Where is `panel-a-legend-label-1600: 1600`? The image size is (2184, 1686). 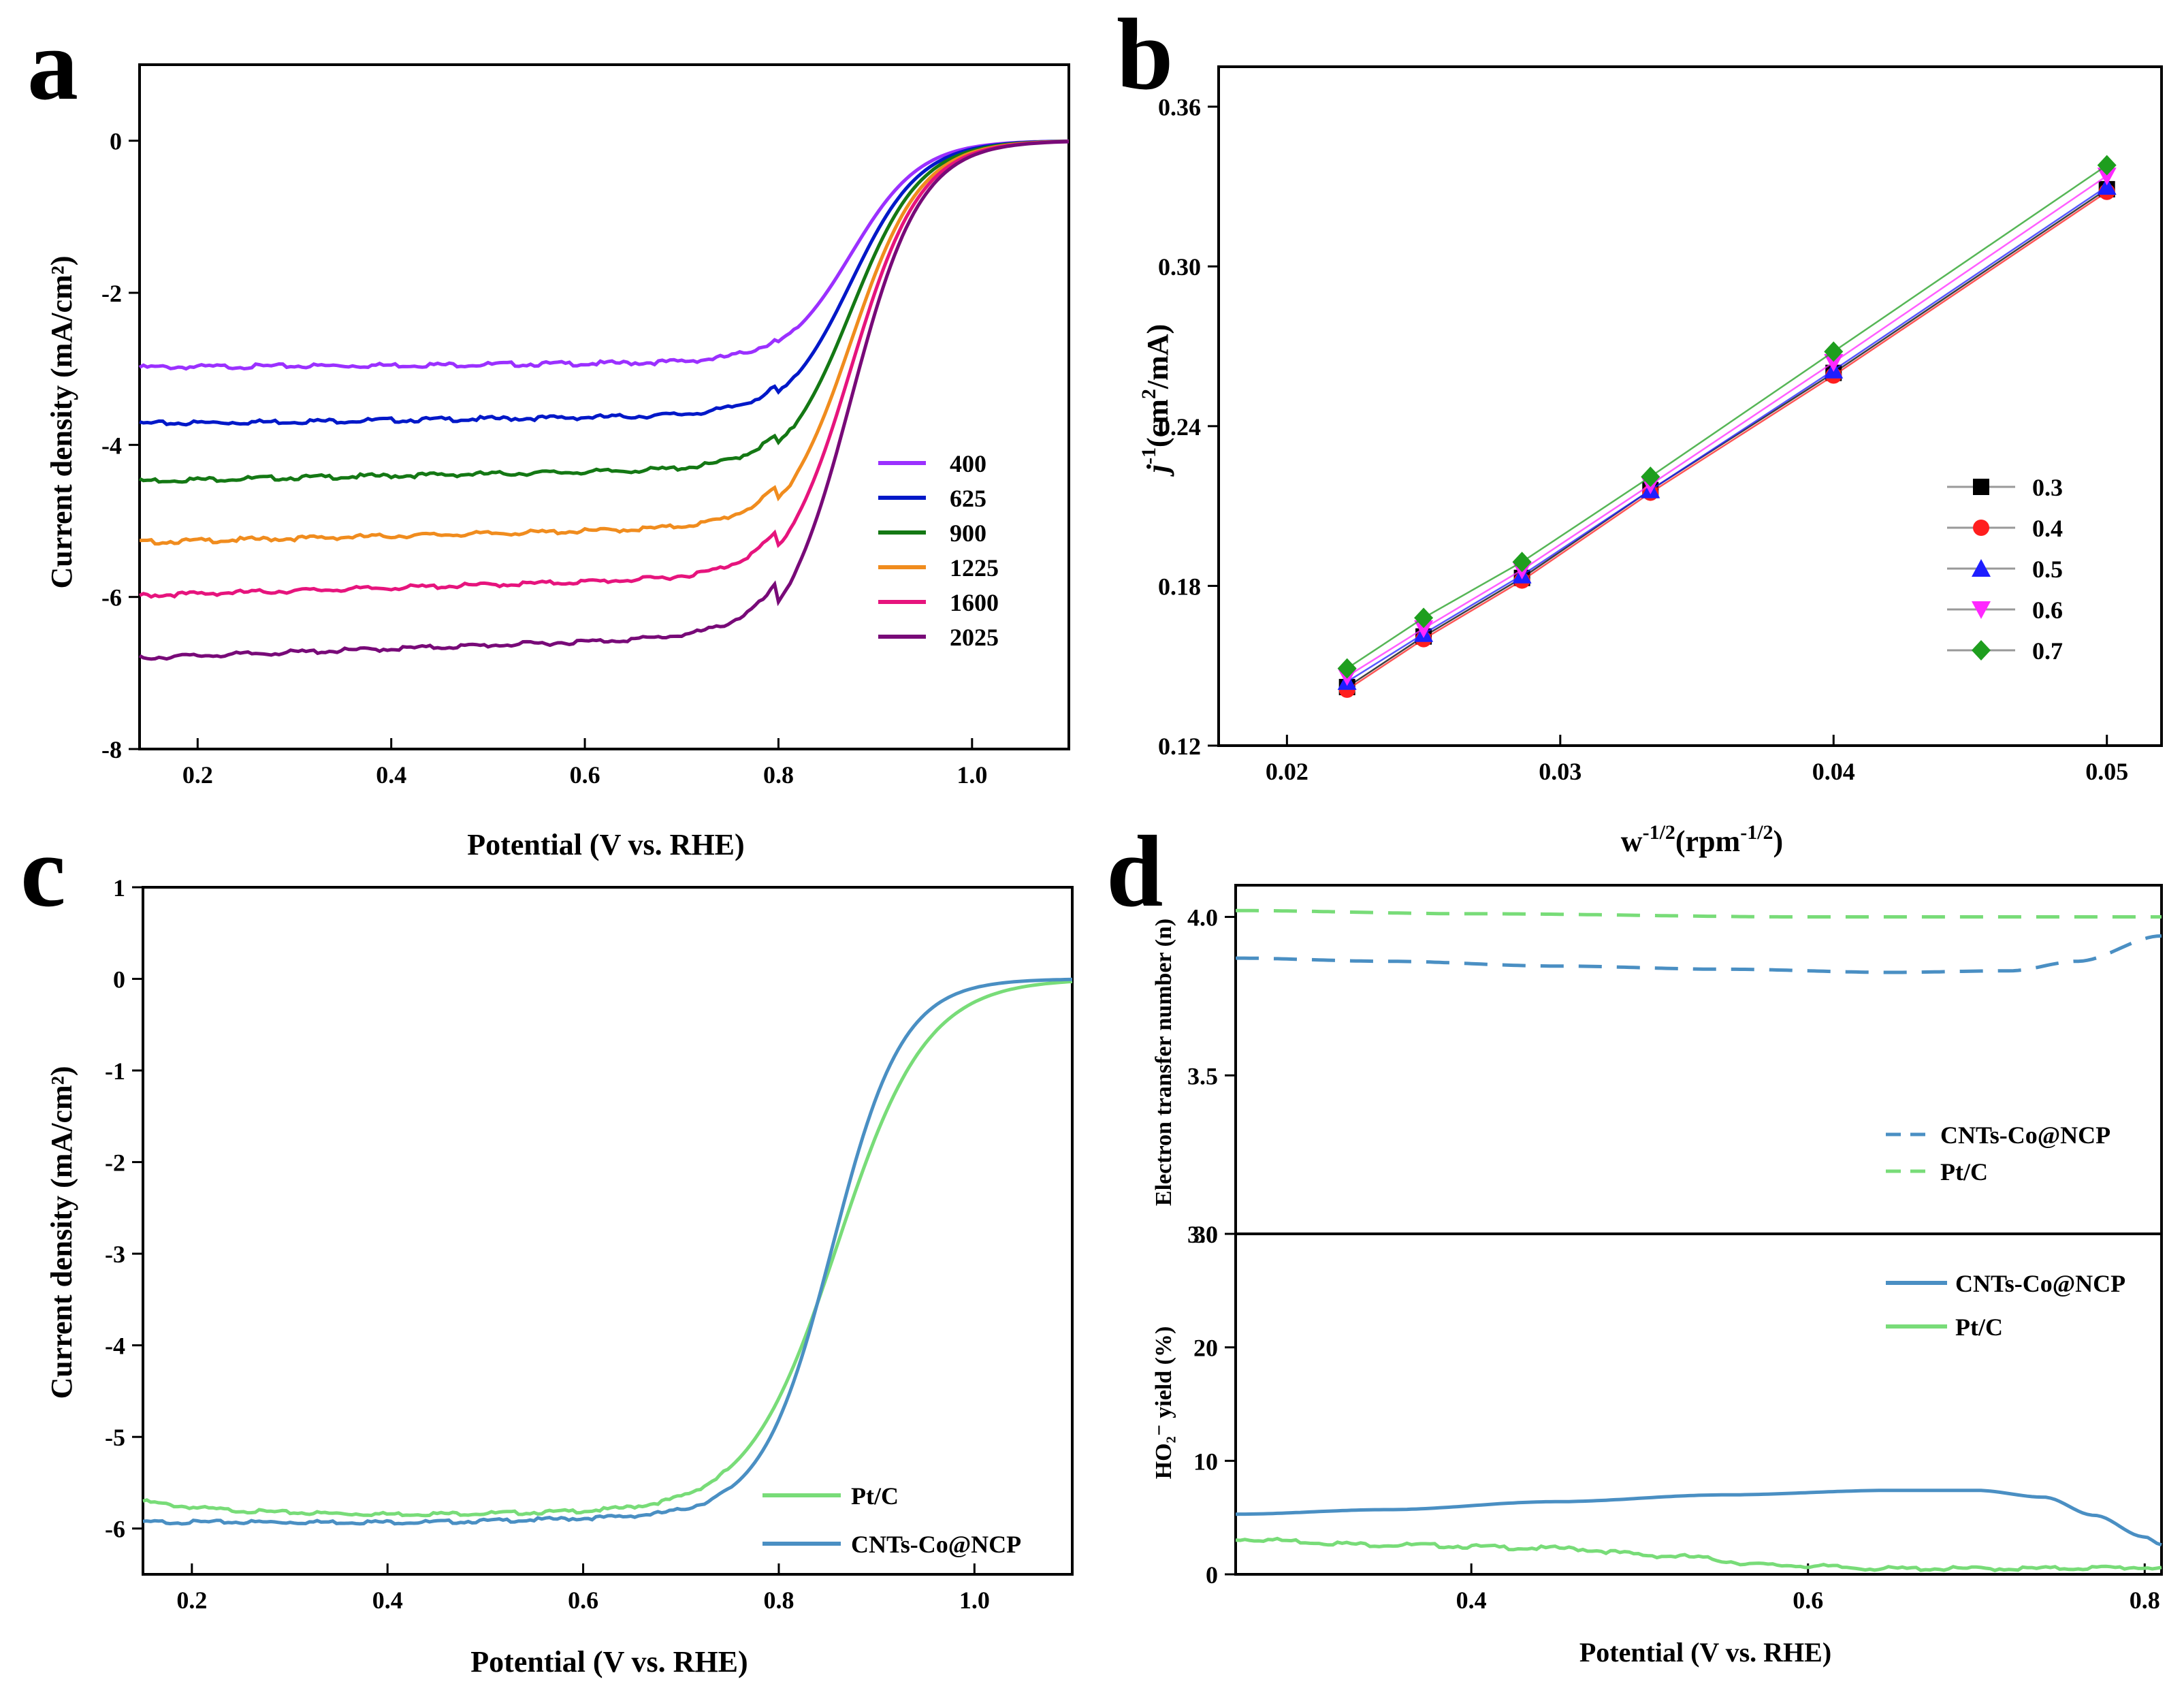
panel-a-legend-label-1600: 1600 is located at coordinates (975, 602).